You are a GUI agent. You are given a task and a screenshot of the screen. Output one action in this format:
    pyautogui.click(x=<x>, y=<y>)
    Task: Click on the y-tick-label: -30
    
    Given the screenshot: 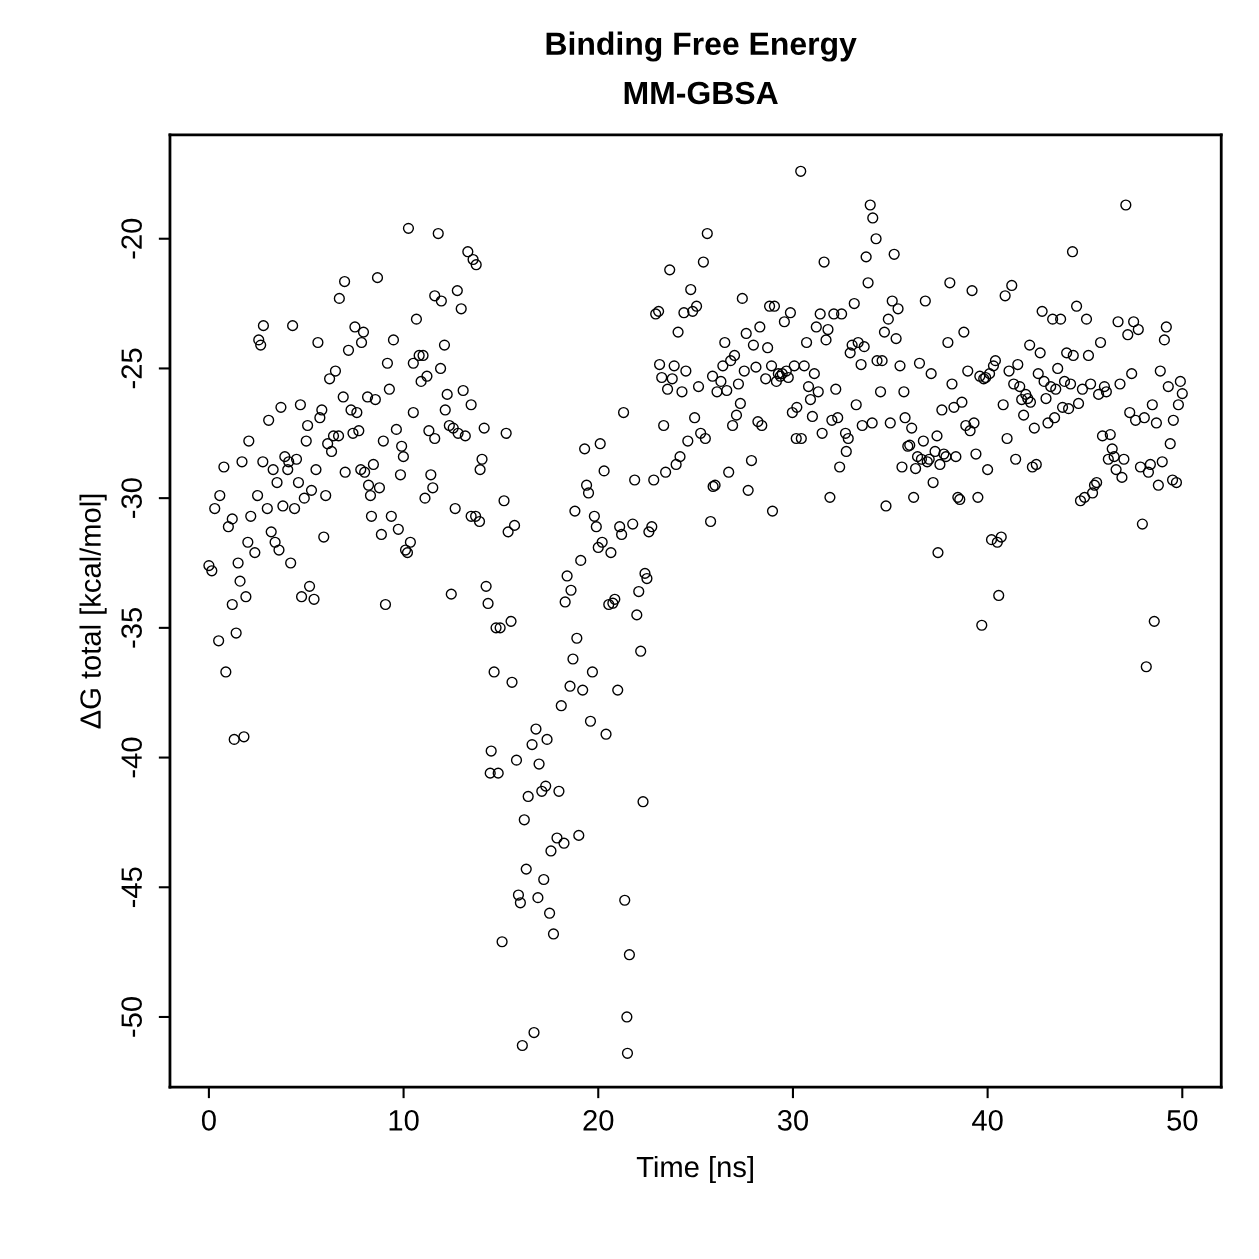 What is the action you would take?
    pyautogui.click(x=131, y=498)
    